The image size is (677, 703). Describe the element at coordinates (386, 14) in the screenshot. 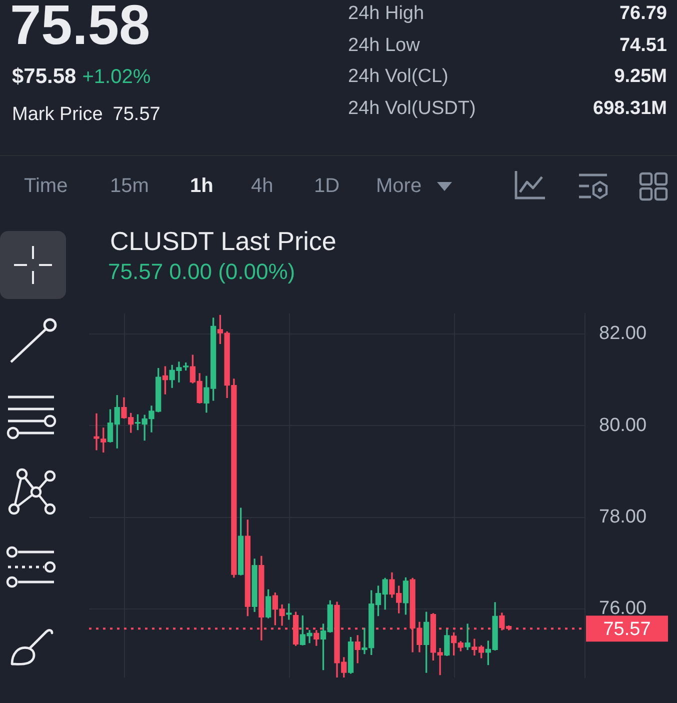

I see `text: 24h High` at that location.